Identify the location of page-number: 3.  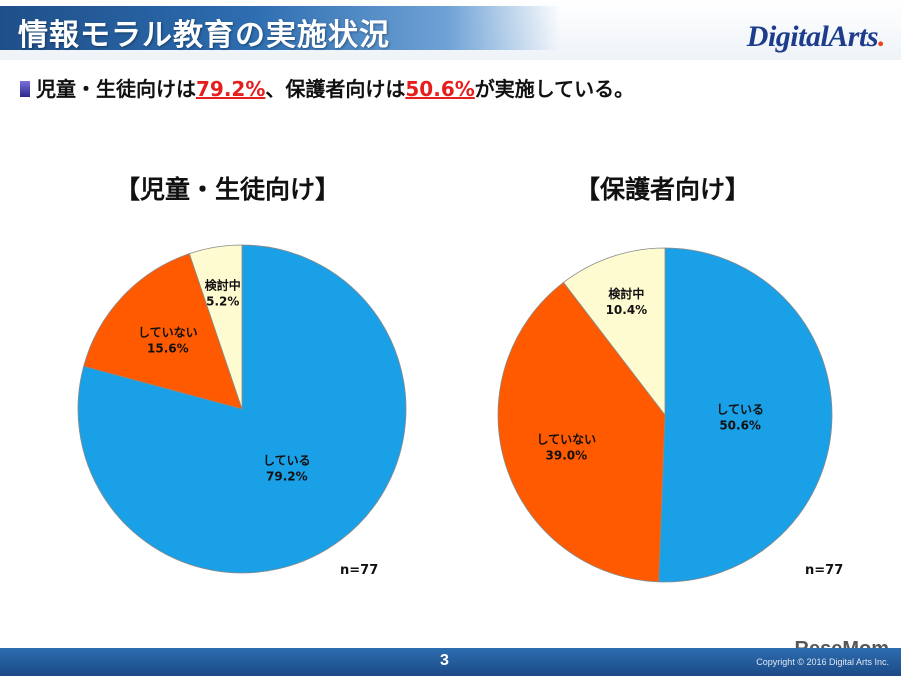
(444, 660).